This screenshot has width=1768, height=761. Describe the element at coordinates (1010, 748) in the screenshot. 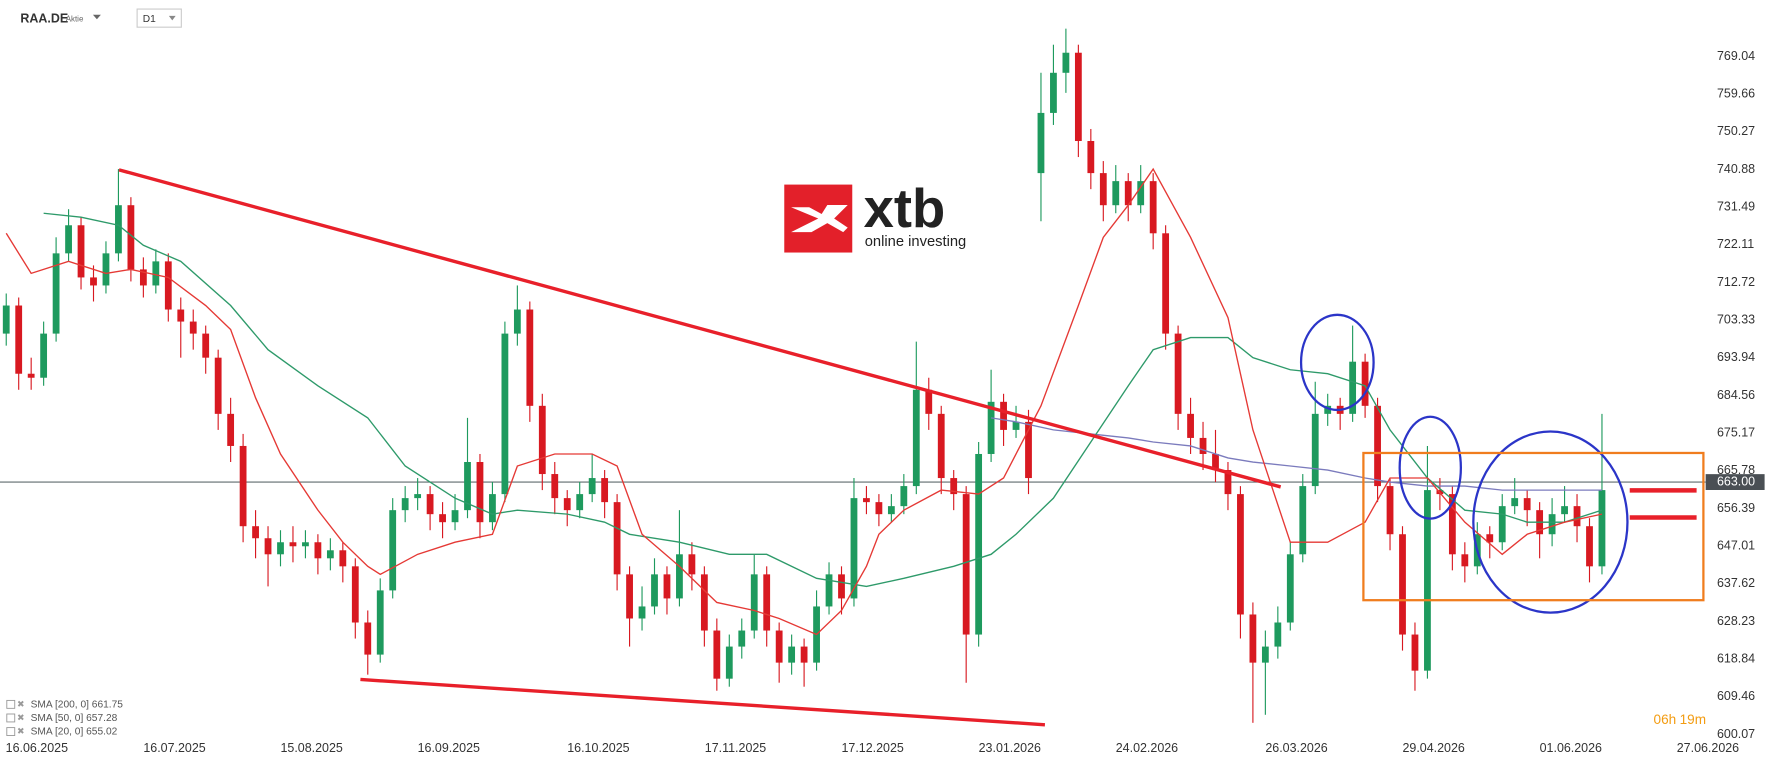

I see `x-tick-label: 23.01.2026` at that location.